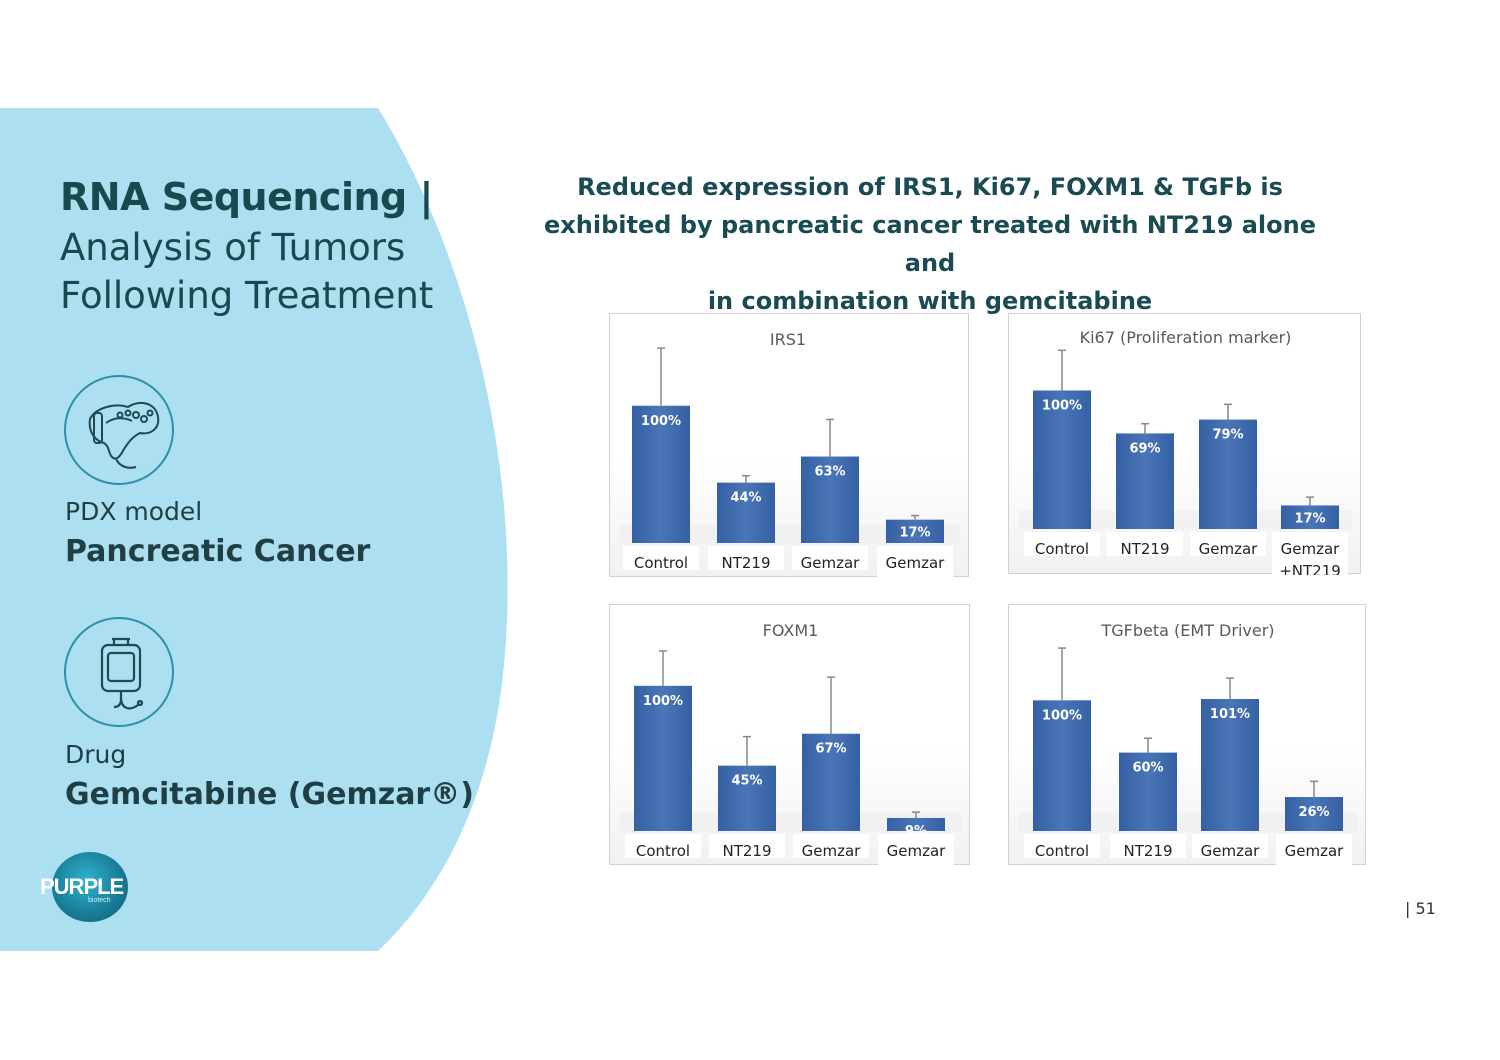 The image size is (1500, 1060). Describe the element at coordinates (788, 339) in the screenshot. I see `chart-title: IRS1` at that location.